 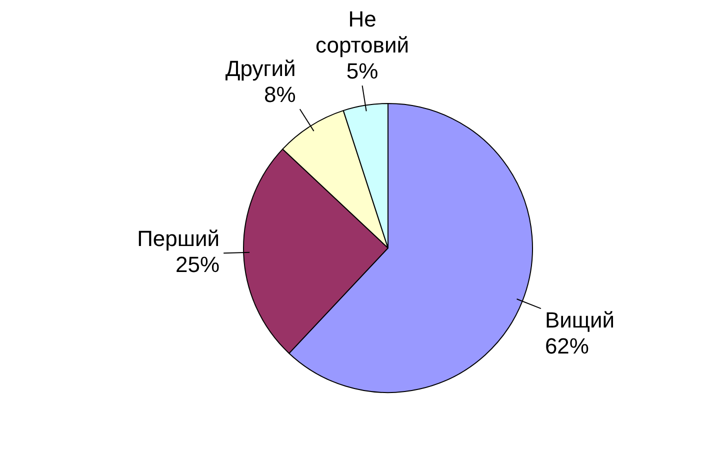 What do you see at coordinates (566, 346) in the screenshot?
I see `data-label: 62%` at bounding box center [566, 346].